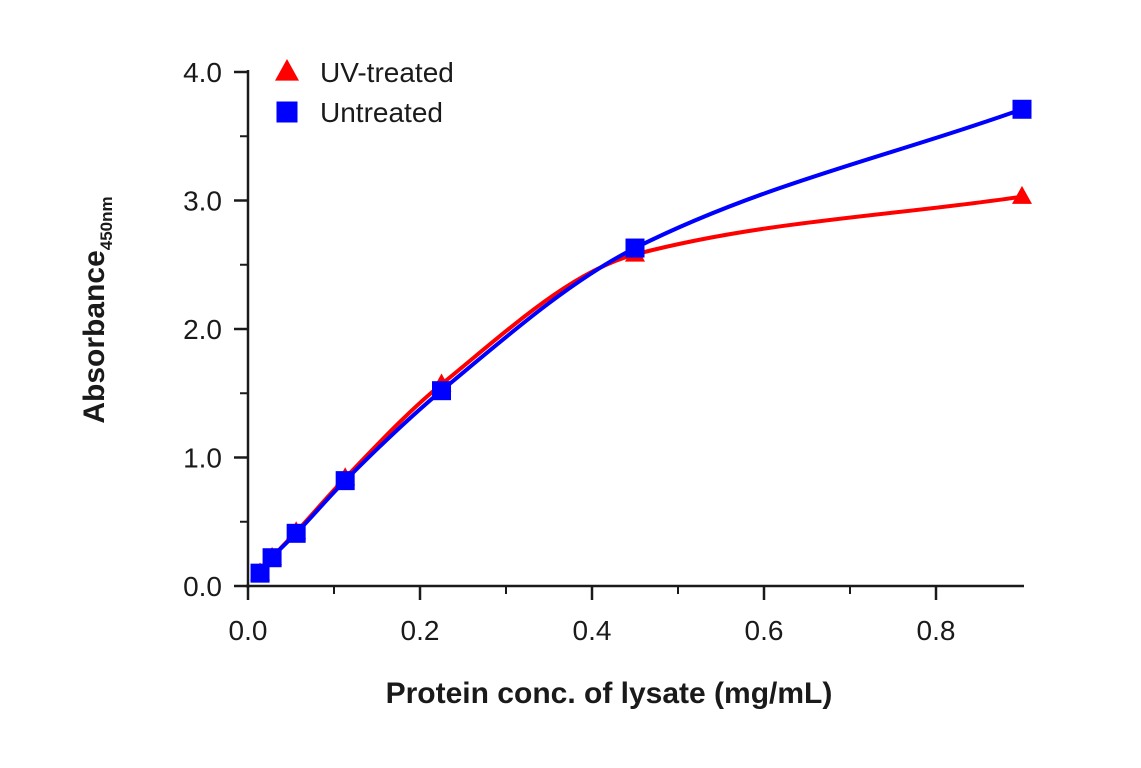 This screenshot has width=1141, height=768. What do you see at coordinates (592, 630) in the screenshot?
I see `x-tick-label: 0.4` at bounding box center [592, 630].